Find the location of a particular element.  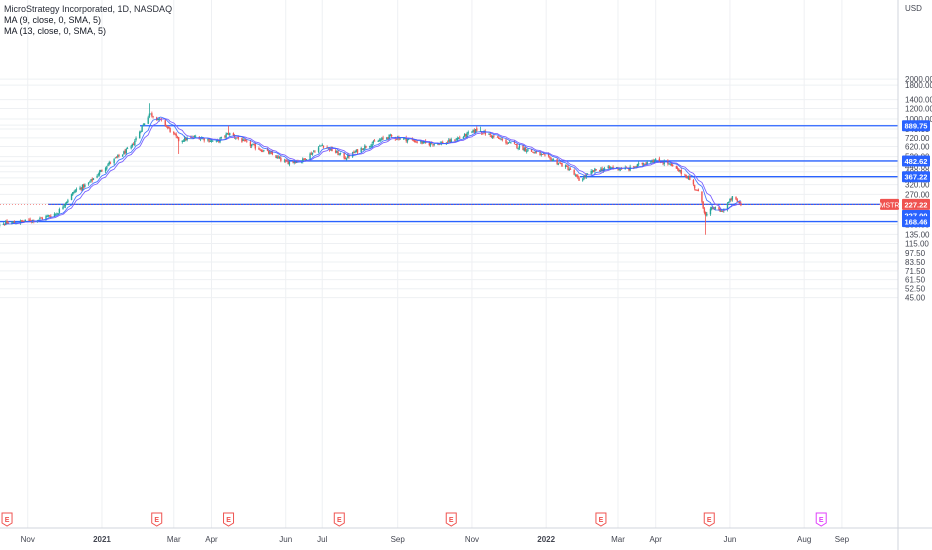

y-tick-label: 61.50 is located at coordinates (915, 280).